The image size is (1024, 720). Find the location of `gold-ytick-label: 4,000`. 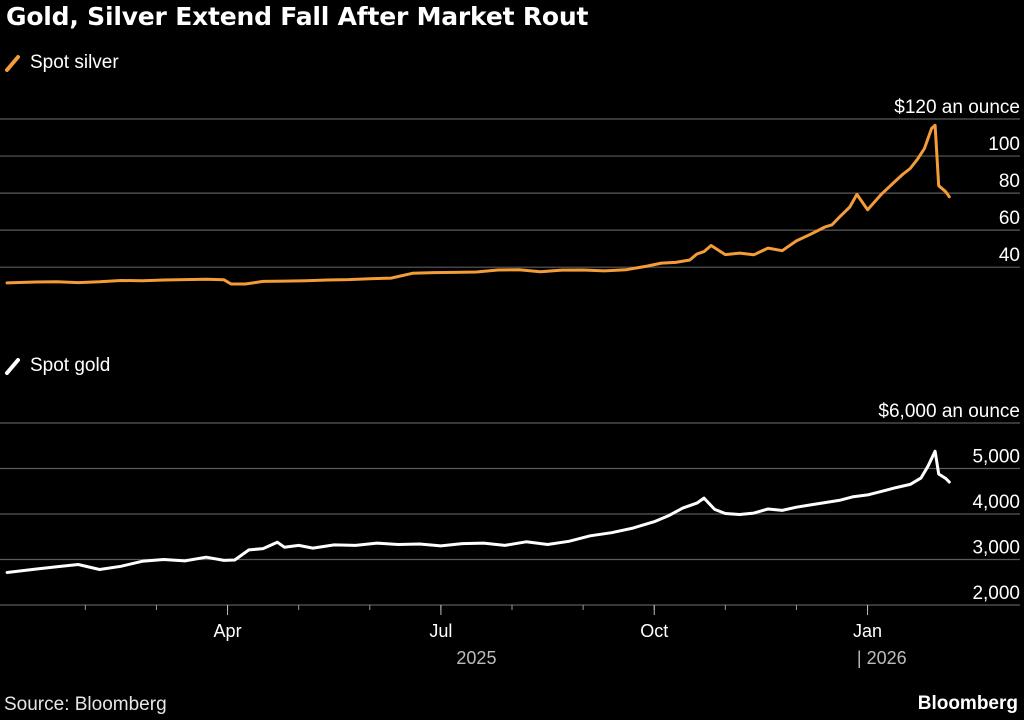

gold-ytick-label: 4,000 is located at coordinates (996, 502).